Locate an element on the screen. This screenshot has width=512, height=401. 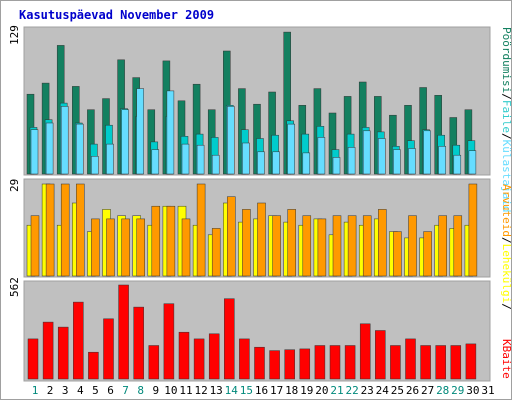
chart-title: Kasutuspäevad November 2009 is located at coordinates (116, 15).